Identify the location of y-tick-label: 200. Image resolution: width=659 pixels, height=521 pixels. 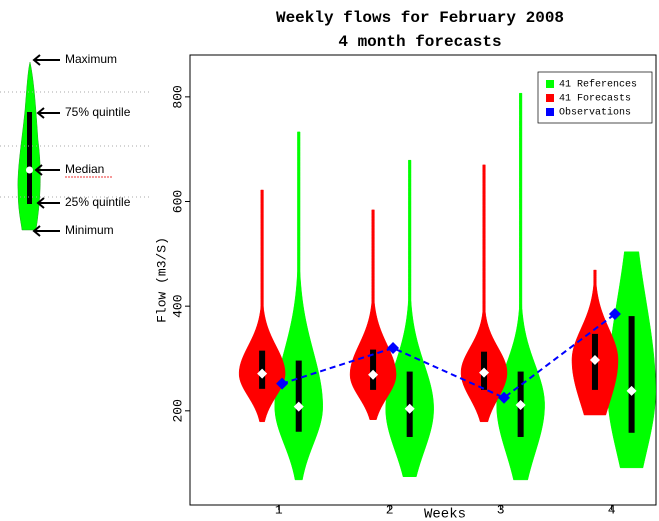
(177, 410).